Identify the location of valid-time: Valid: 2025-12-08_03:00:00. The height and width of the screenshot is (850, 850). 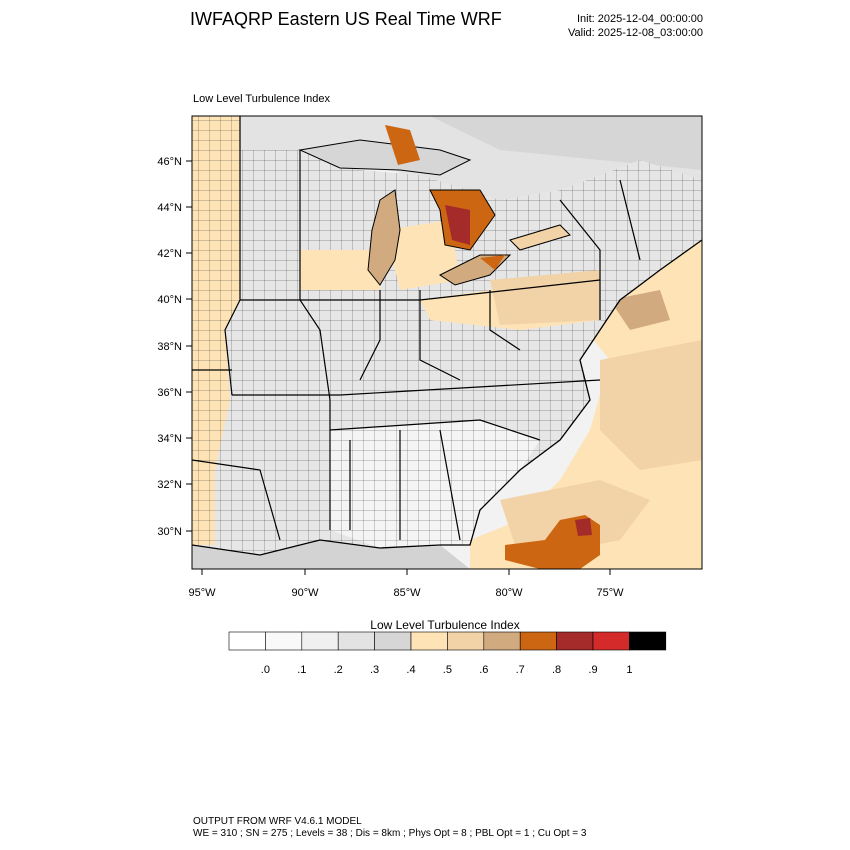
(635, 33).